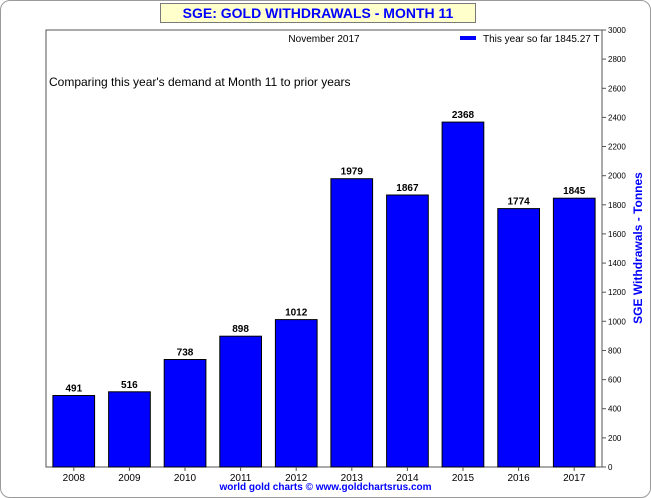 Image resolution: width=651 pixels, height=498 pixels. What do you see at coordinates (185, 353) in the screenshot?
I see `bar-value-label: 738` at bounding box center [185, 353].